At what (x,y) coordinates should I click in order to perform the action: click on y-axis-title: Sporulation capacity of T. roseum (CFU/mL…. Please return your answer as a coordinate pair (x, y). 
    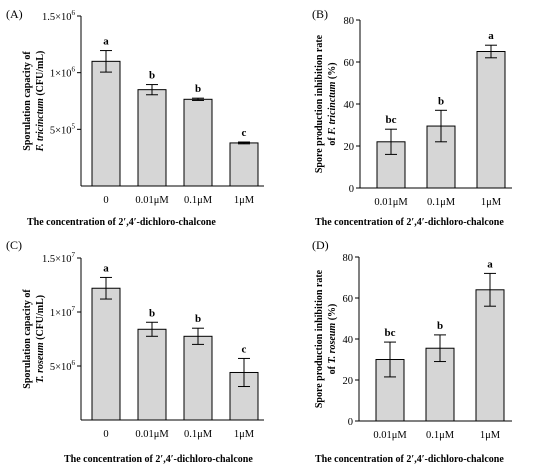
    Looking at the image, I should click on (34, 339).